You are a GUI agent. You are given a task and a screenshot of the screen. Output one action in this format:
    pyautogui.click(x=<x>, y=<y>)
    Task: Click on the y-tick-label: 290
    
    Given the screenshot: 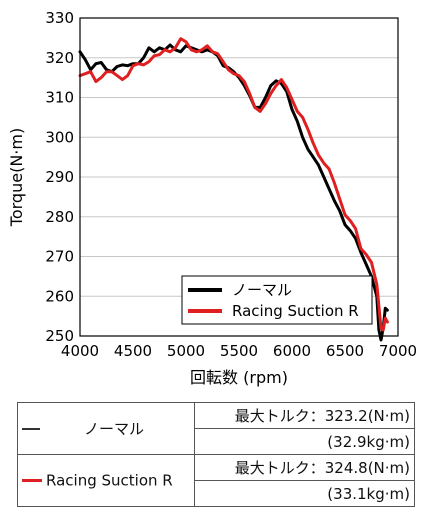 What is the action you would take?
    pyautogui.click(x=59, y=177)
    